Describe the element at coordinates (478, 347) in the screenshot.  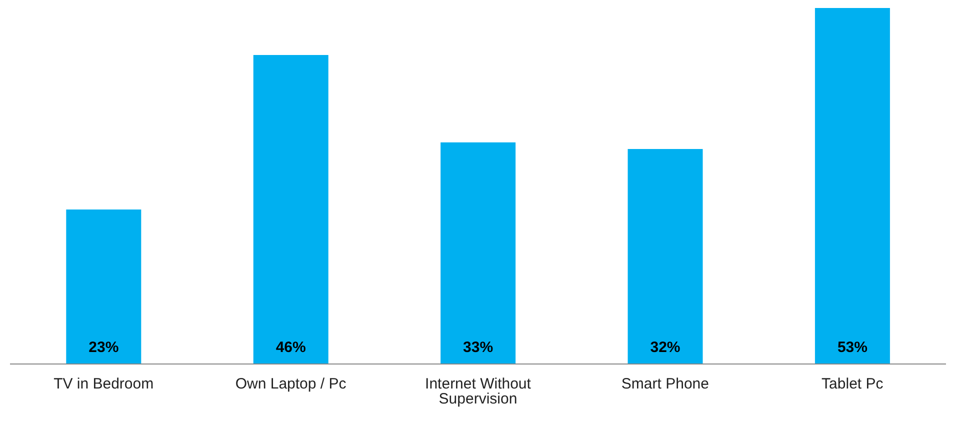
I see `data-label: 33%` at that location.